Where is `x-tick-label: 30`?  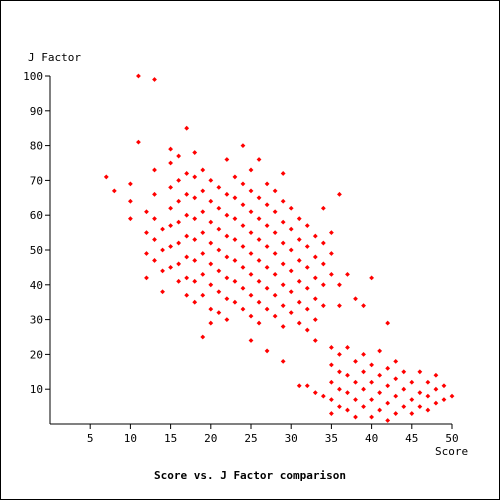 x-tick-label: 30 is located at coordinates (291, 438).